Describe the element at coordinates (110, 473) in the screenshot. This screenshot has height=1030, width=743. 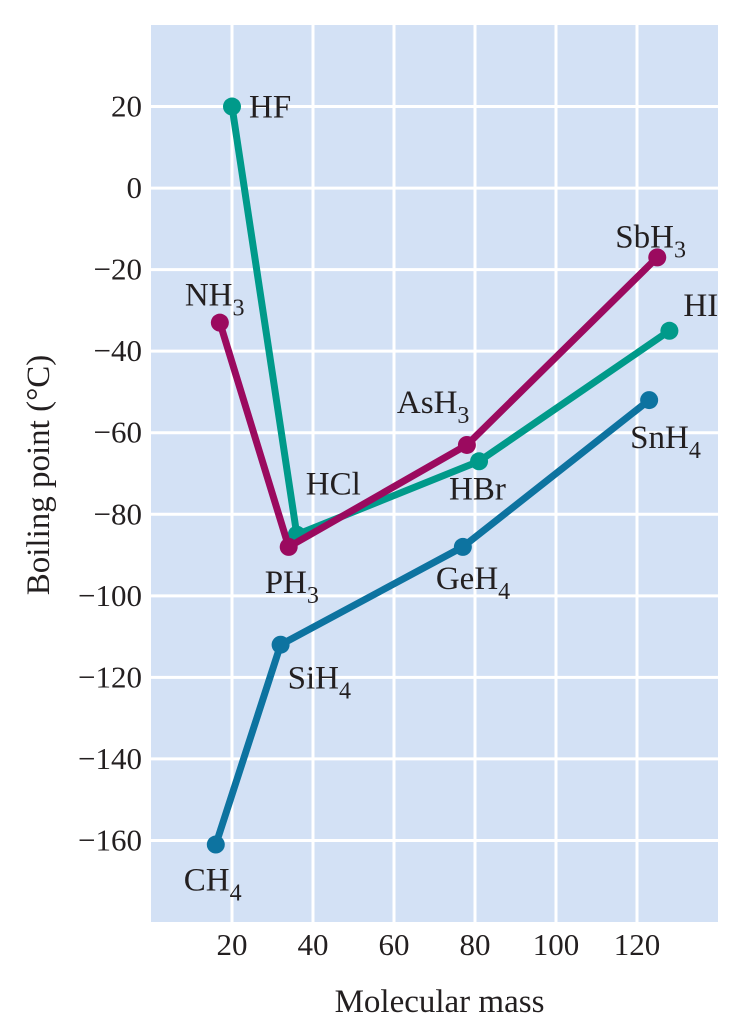
I see `y-tick-labels: 20 0 −20 −40 −60 −80 −100 −120 −140 −160` at that location.